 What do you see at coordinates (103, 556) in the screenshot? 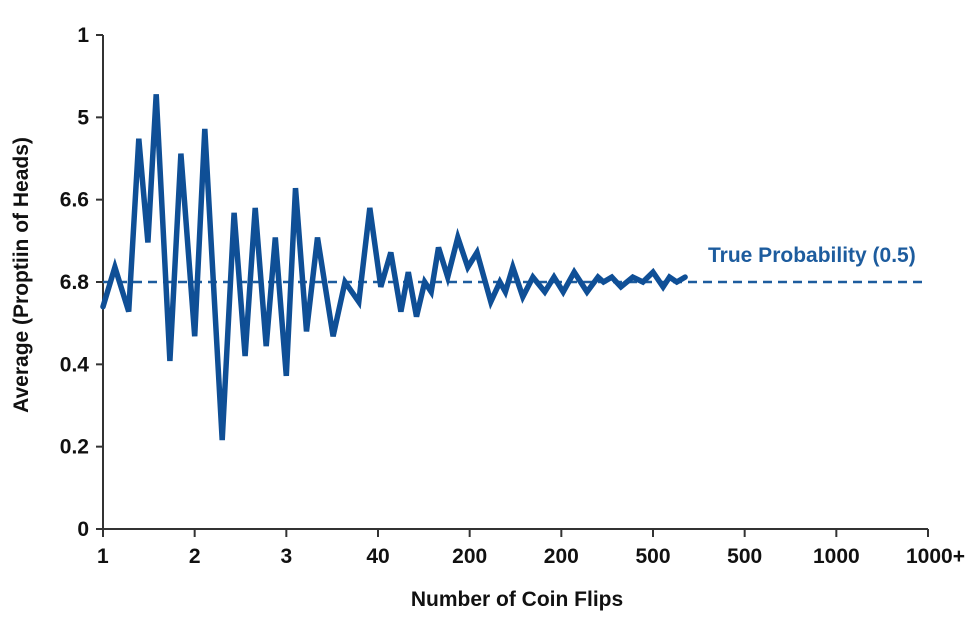
I see `x-tick-label: 1` at bounding box center [103, 556].